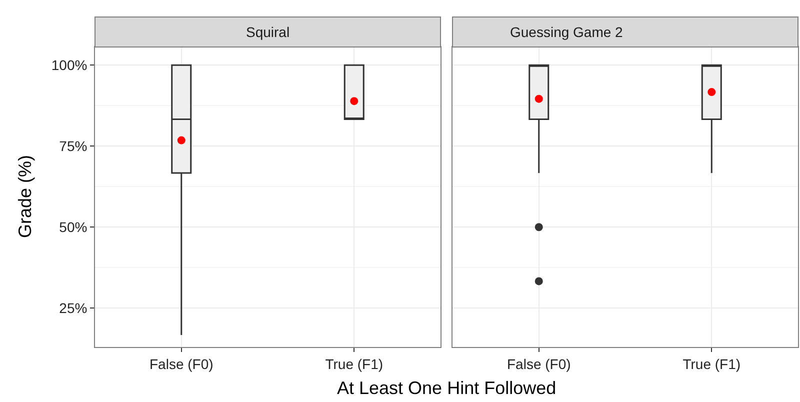 This screenshot has width=800, height=402. What do you see at coordinates (446, 388) in the screenshot?
I see `x-axis-title: At Least One Hint Followed` at bounding box center [446, 388].